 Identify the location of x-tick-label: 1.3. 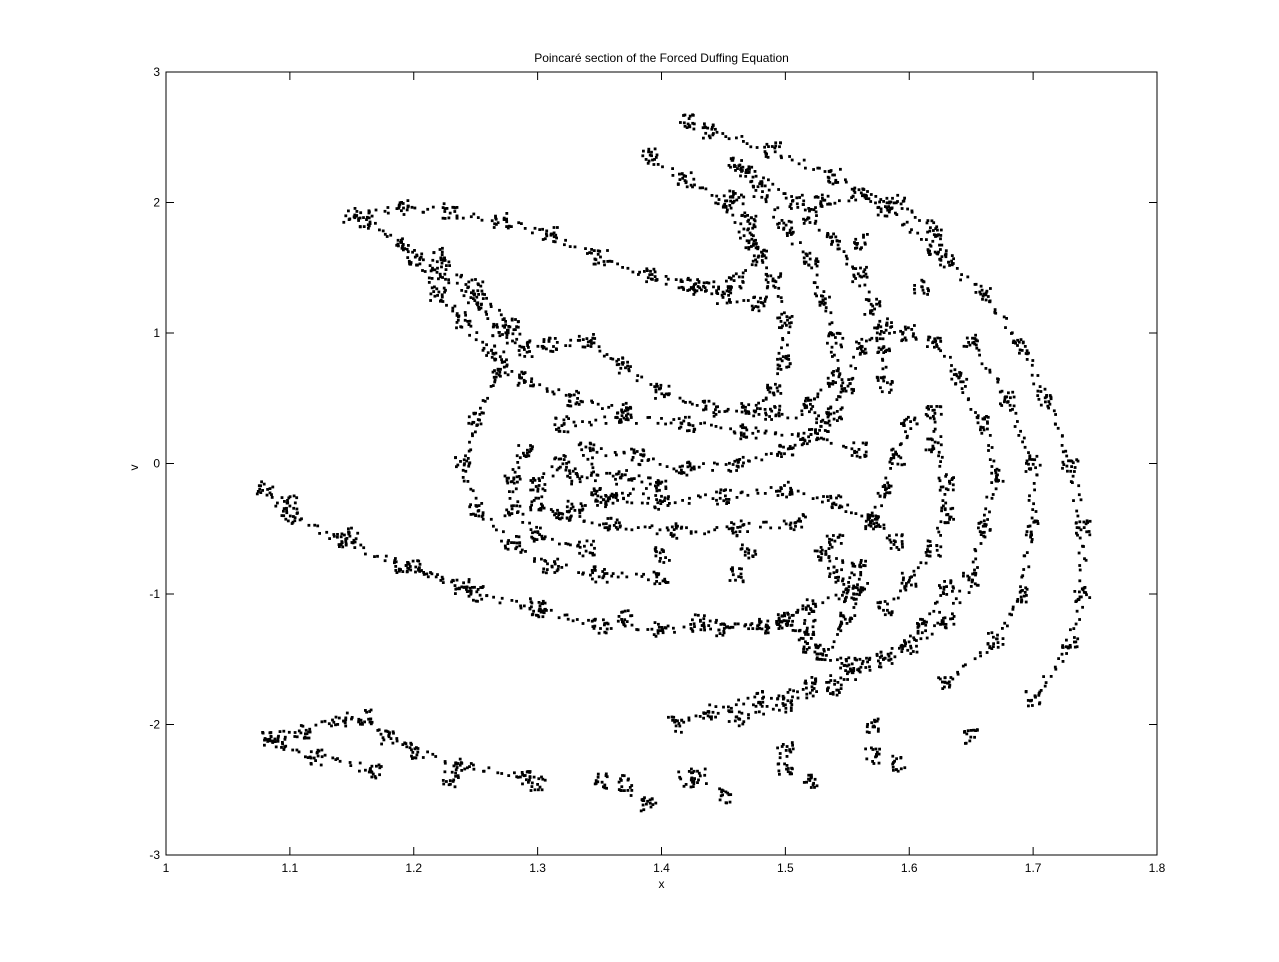
(537, 868).